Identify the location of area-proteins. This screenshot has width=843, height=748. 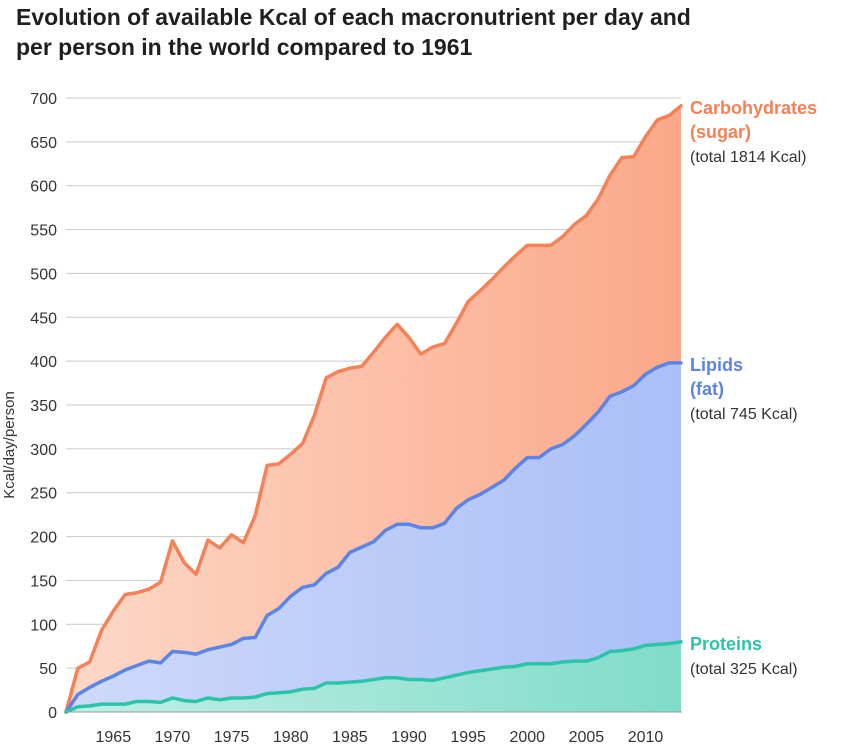
(373, 676).